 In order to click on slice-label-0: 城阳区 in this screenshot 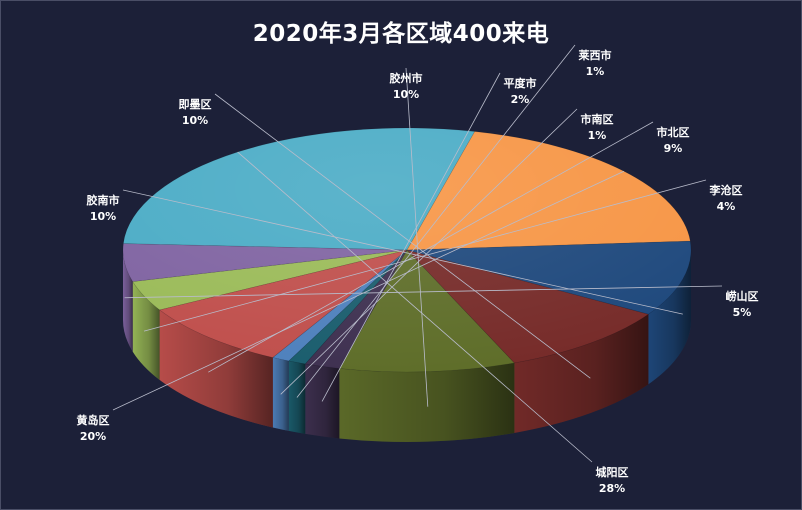, I will do `click(612, 472)`.